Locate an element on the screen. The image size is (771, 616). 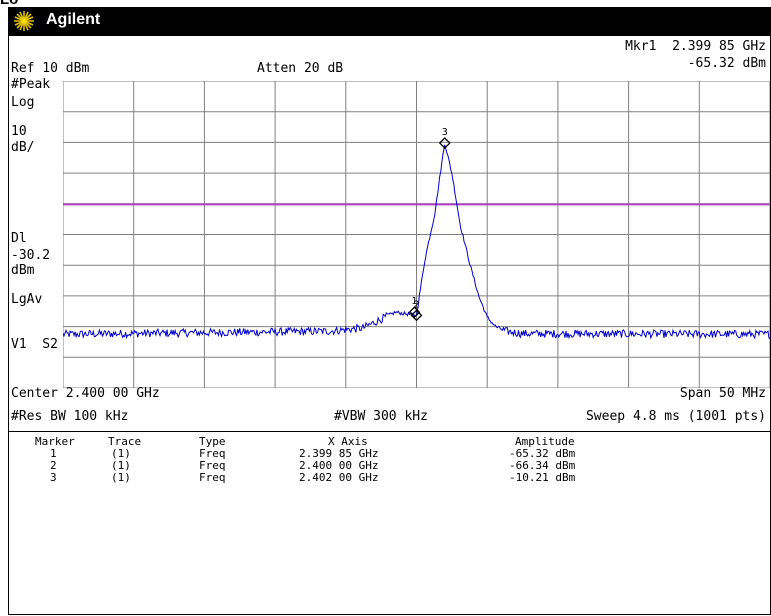
marker-amplitude-value: -66.34 dBm is located at coordinates (542, 465).